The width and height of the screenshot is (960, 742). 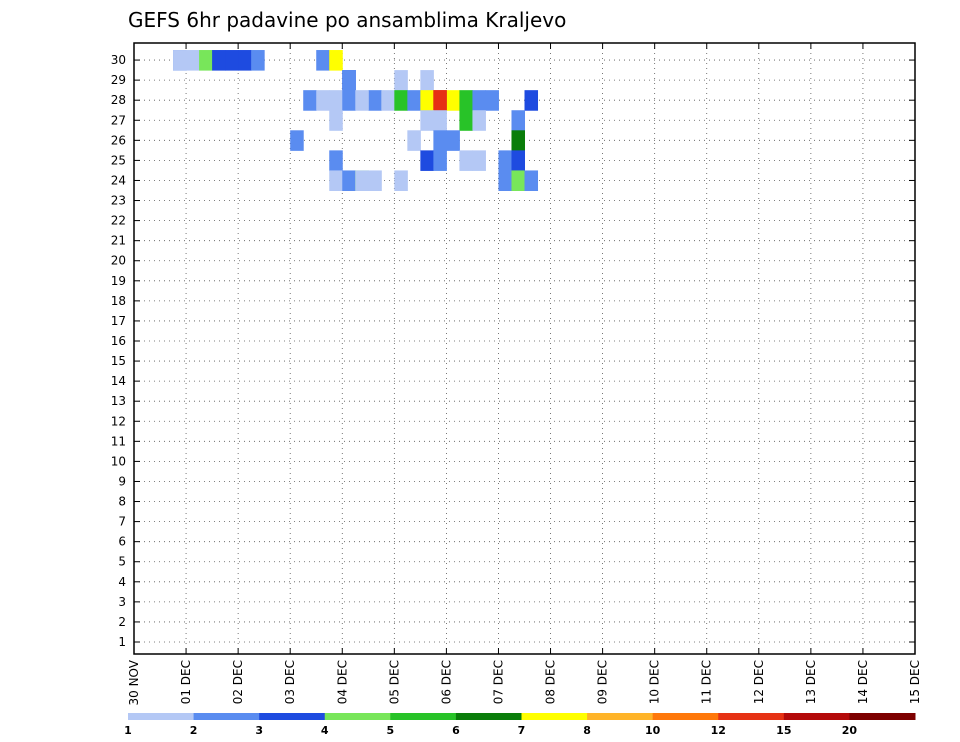 I want to click on colorbar-label: 15, so click(x=783, y=730).